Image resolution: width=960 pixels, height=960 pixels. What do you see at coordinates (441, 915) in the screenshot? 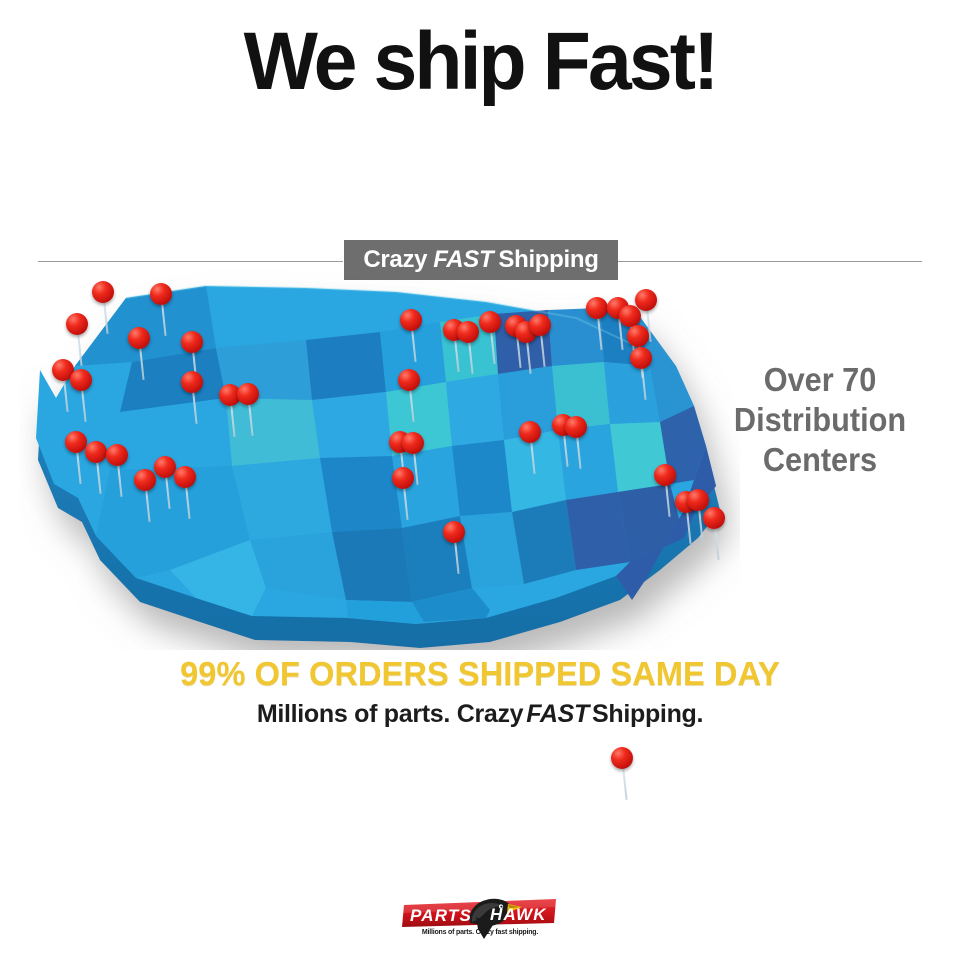
I see `logo-word-parts: PARTS` at bounding box center [441, 915].